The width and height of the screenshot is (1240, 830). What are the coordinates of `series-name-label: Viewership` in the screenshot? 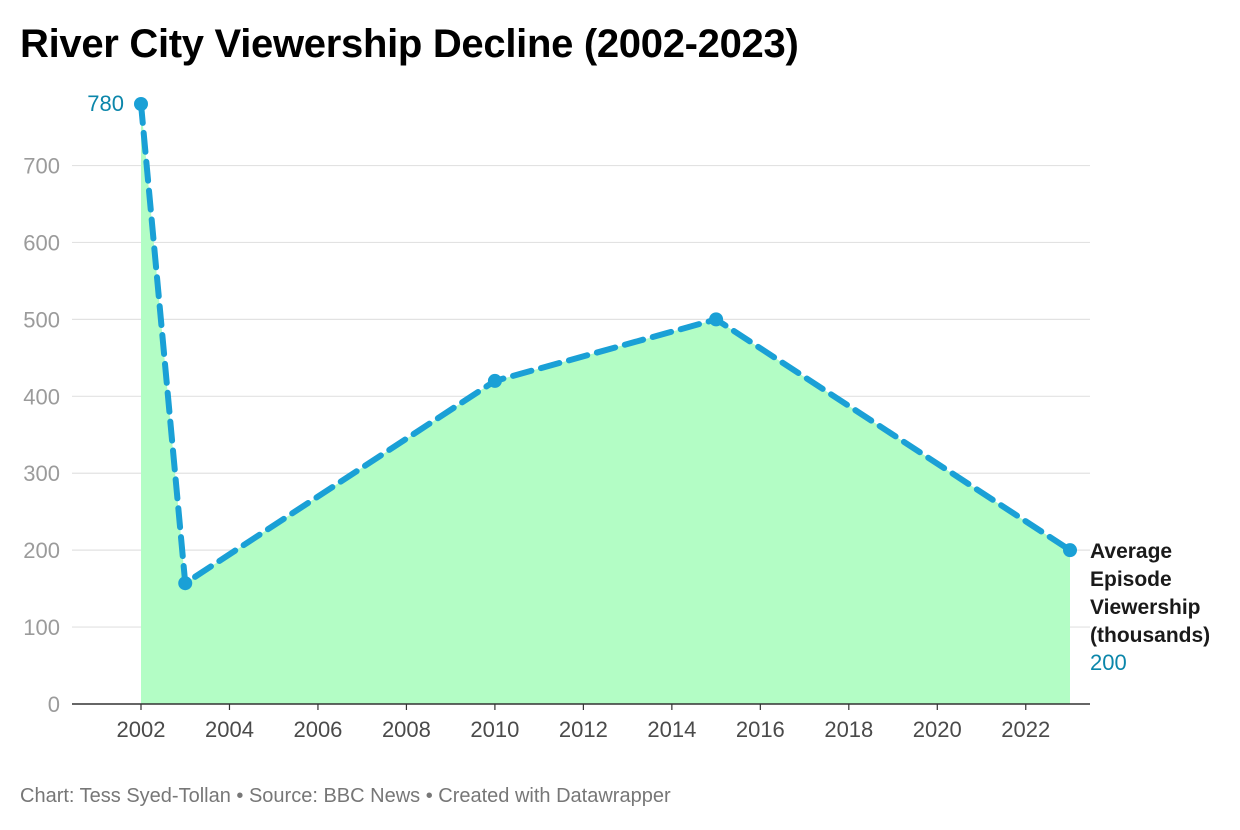 It's located at (1145, 607).